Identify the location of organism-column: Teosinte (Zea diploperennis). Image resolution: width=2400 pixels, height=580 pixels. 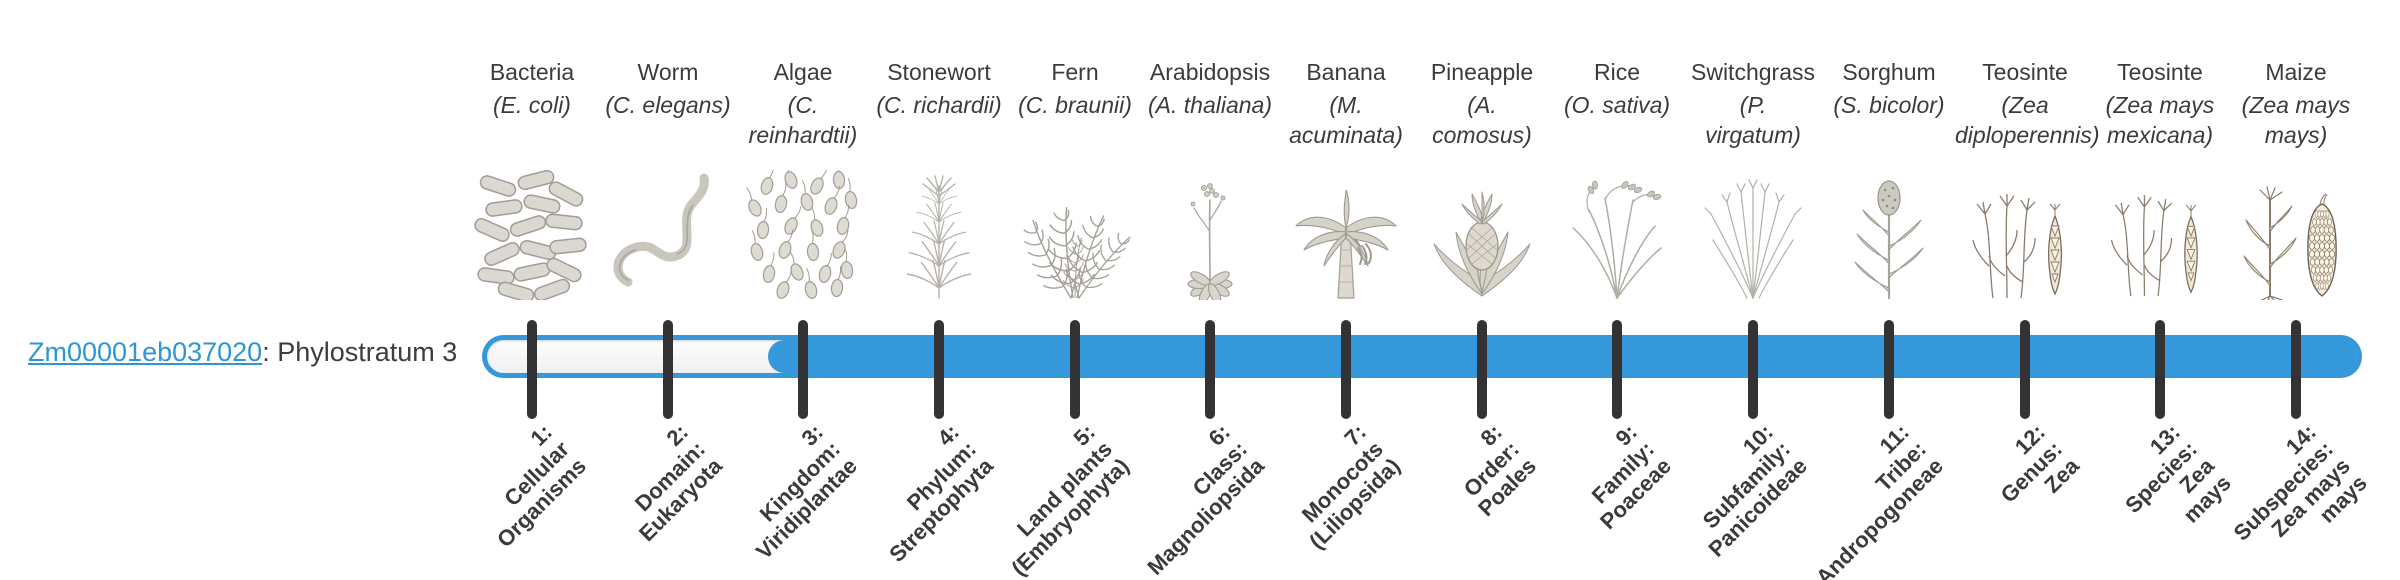
(2027, 178).